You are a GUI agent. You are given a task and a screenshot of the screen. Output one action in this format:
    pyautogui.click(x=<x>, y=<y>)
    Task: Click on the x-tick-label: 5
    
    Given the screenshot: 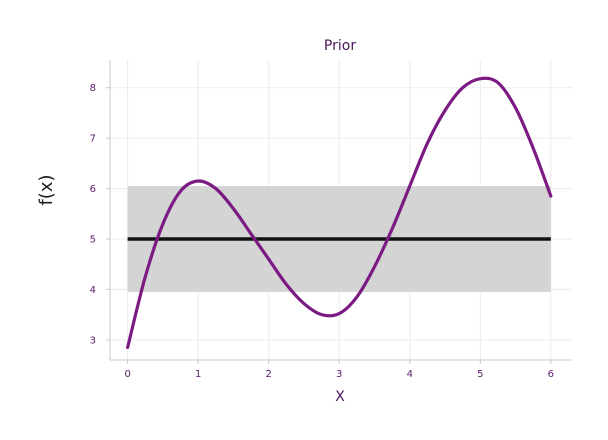 What is the action you would take?
    pyautogui.click(x=480, y=374)
    